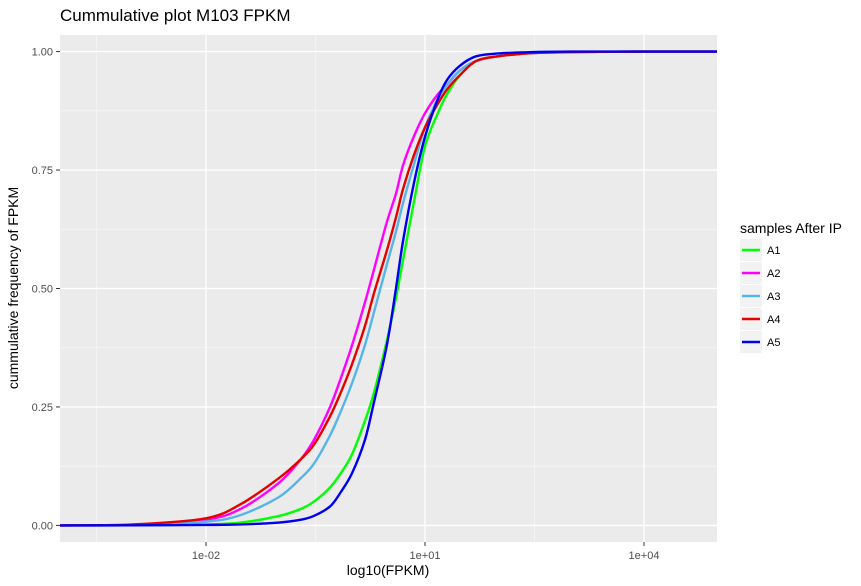  What do you see at coordinates (388, 570) in the screenshot?
I see `x-axis-title: log10(FPKM)` at bounding box center [388, 570].